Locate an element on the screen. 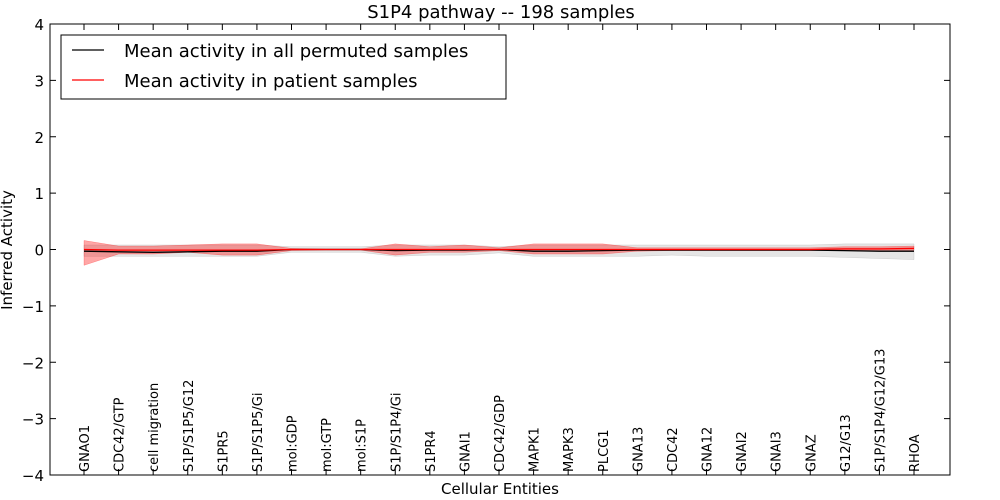 This screenshot has height=500, width=1000. x-tick-label: MAPK1 is located at coordinates (535, 449).